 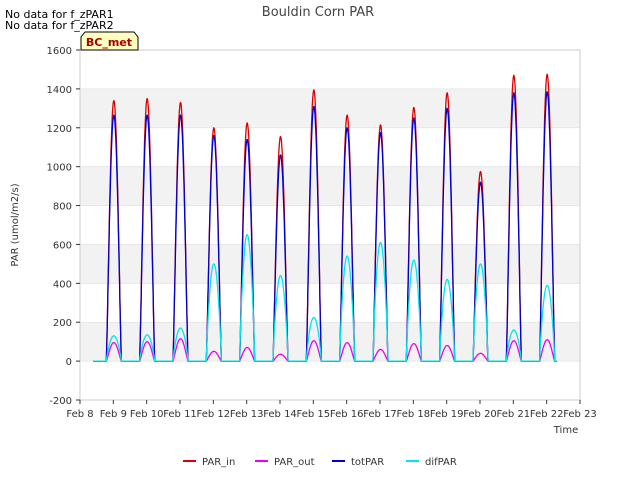 I want to click on y-tick-label: 1000, so click(x=59, y=168).